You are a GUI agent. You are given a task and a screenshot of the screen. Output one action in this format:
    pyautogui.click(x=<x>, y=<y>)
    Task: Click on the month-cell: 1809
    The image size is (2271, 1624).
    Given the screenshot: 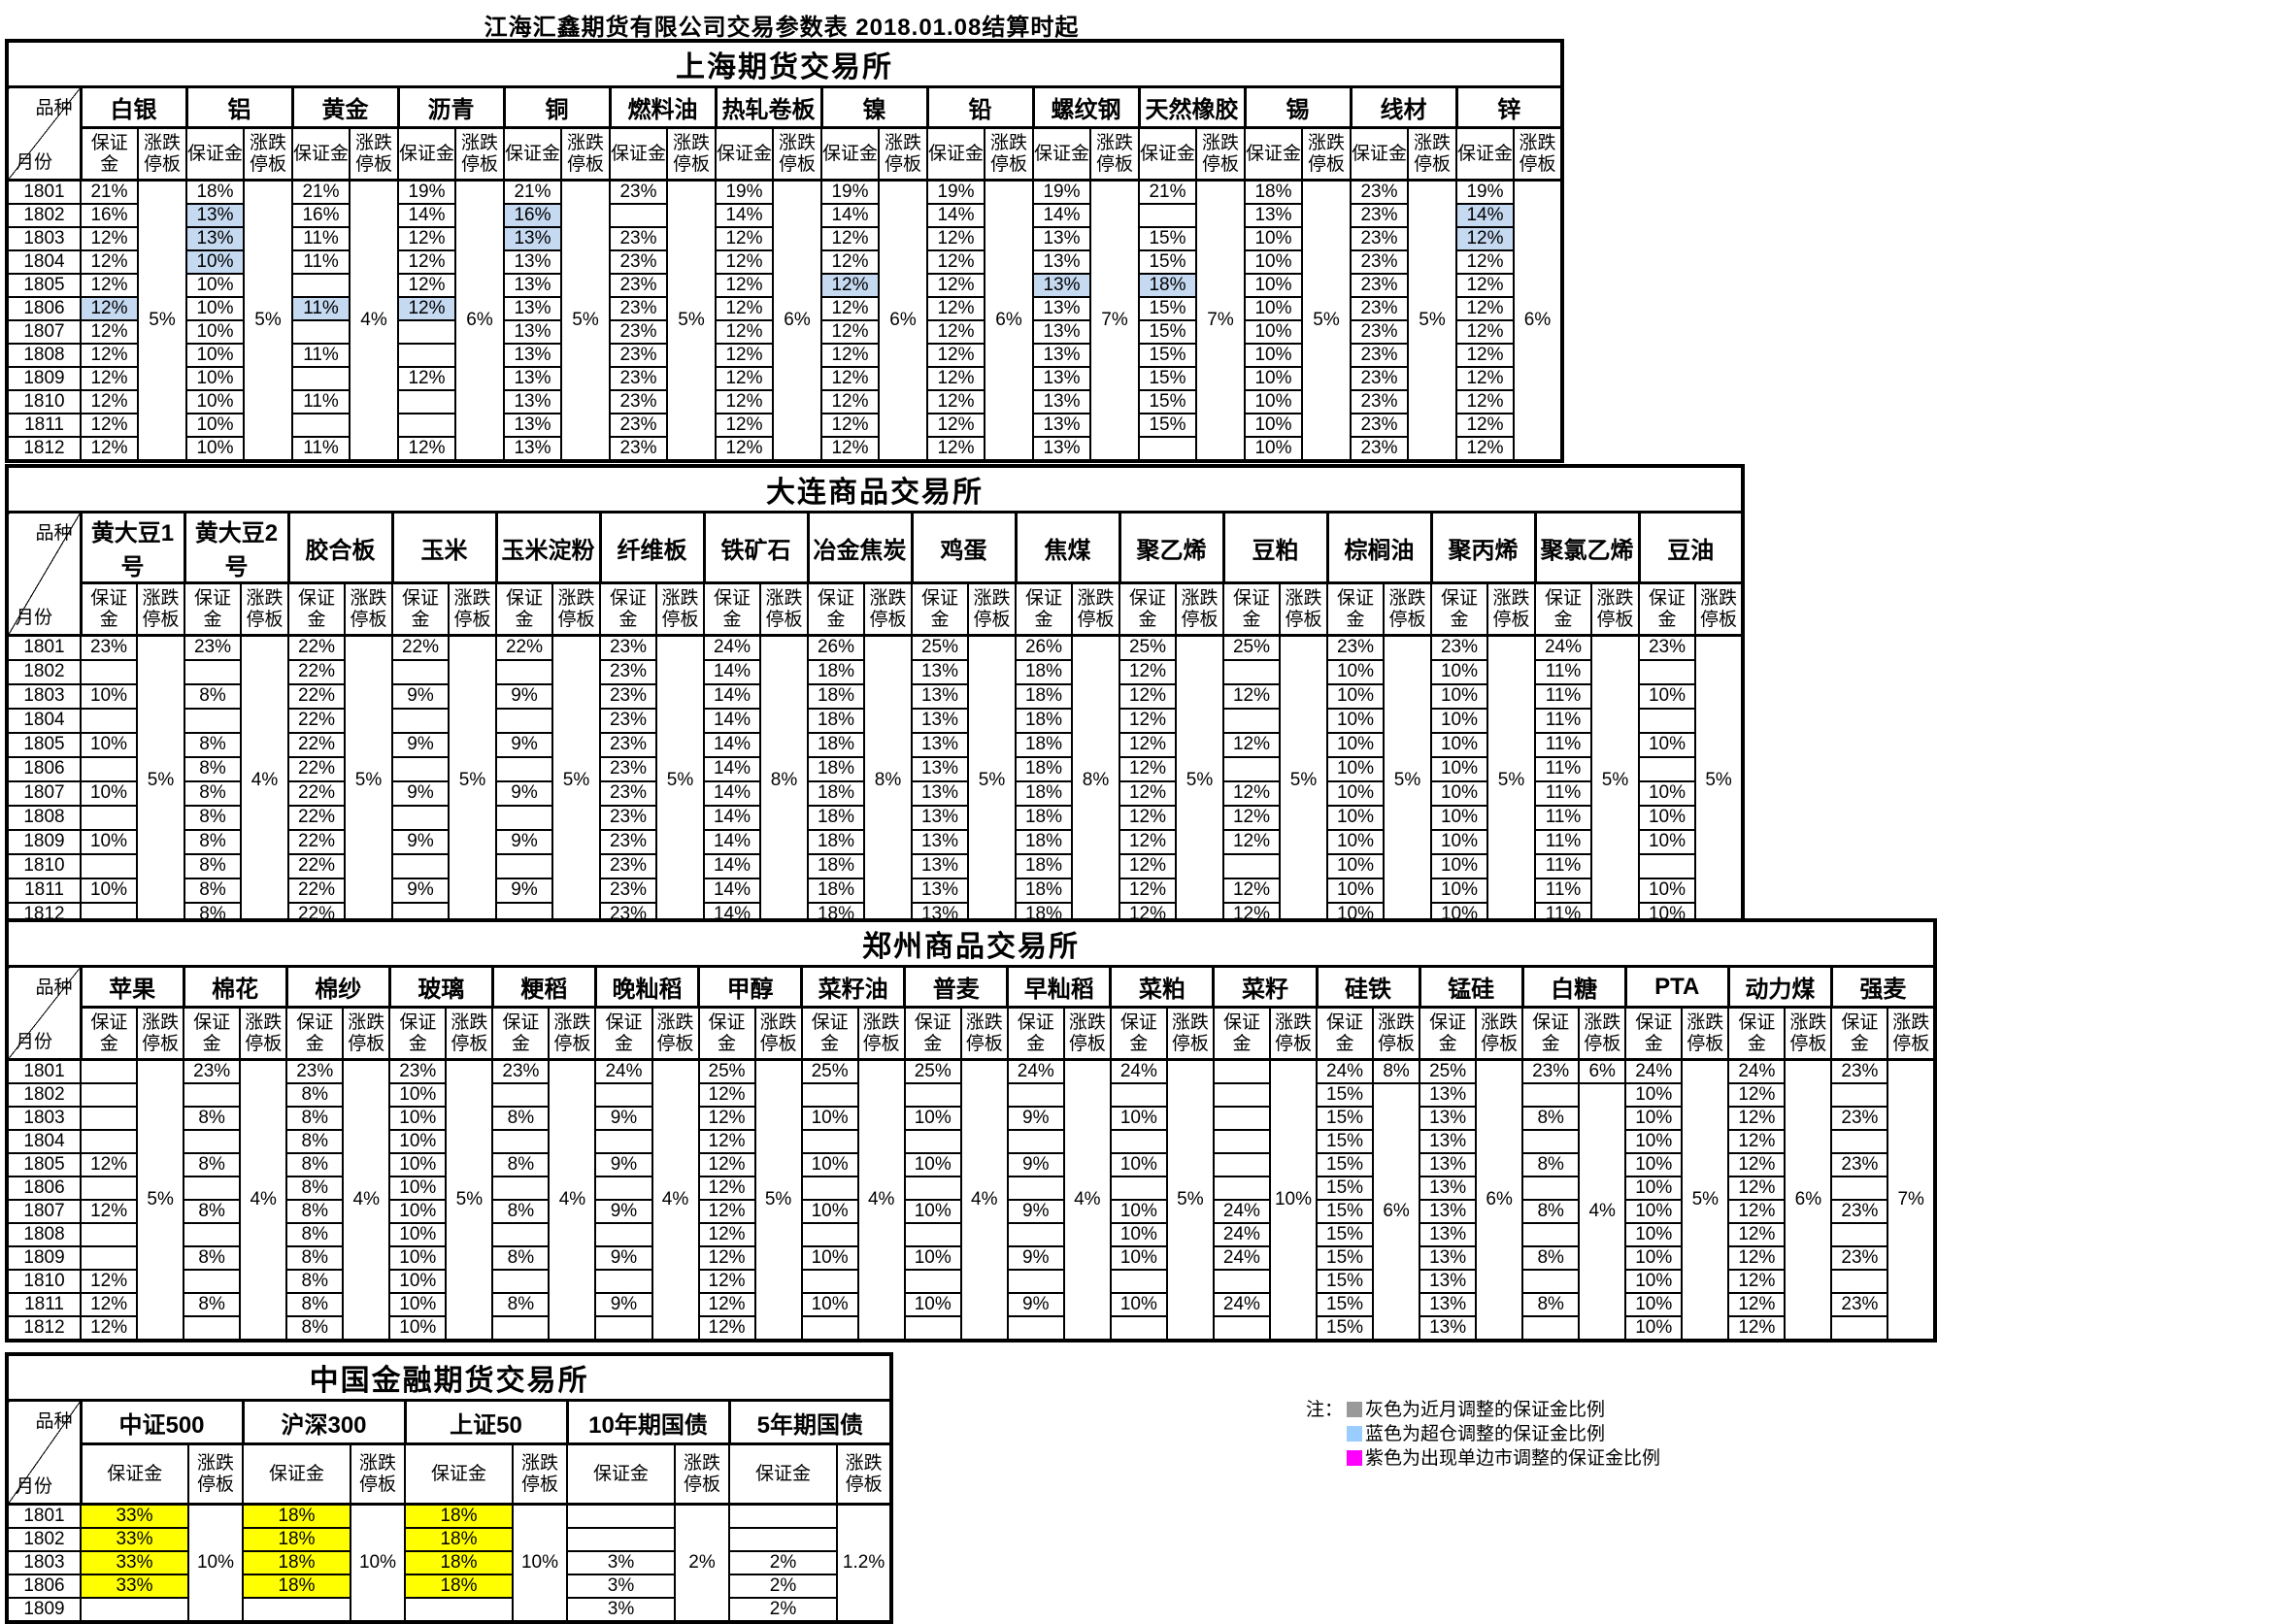 What is the action you would take?
    pyautogui.click(x=44, y=378)
    